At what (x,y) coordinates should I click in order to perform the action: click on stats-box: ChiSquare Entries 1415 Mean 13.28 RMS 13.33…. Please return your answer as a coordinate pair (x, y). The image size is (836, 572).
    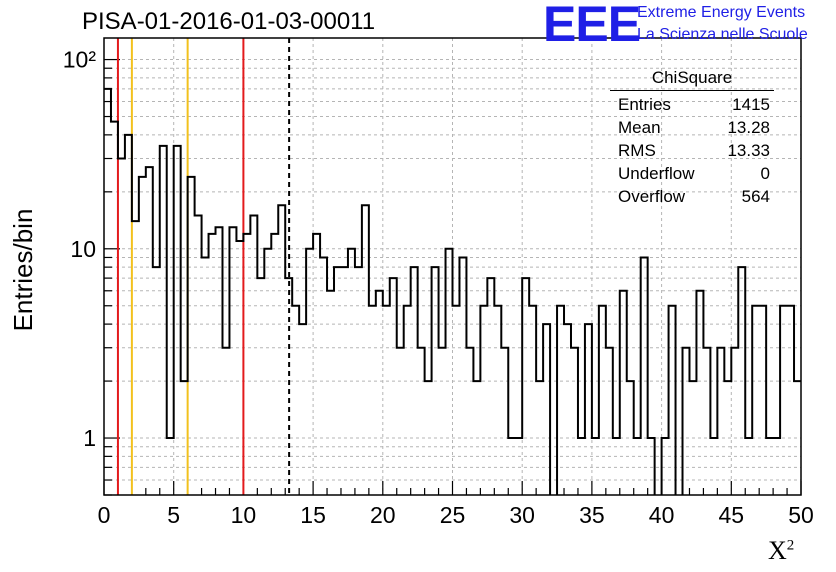
    Looking at the image, I should click on (694, 138).